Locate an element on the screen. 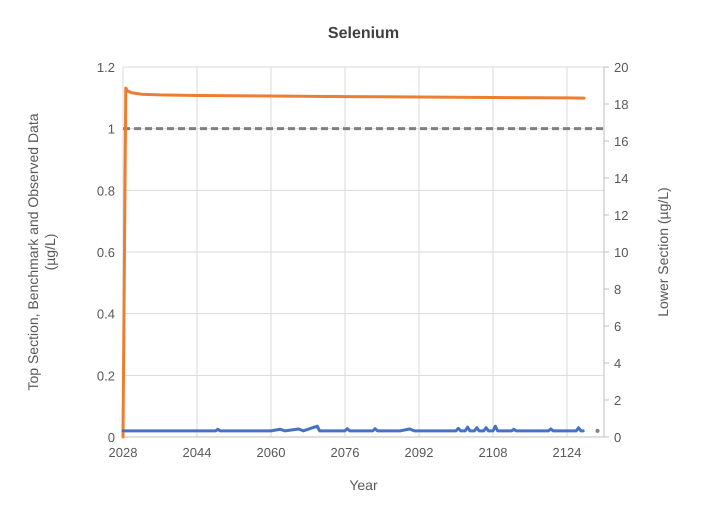  y2-tick-label: 20 is located at coordinates (621, 67).